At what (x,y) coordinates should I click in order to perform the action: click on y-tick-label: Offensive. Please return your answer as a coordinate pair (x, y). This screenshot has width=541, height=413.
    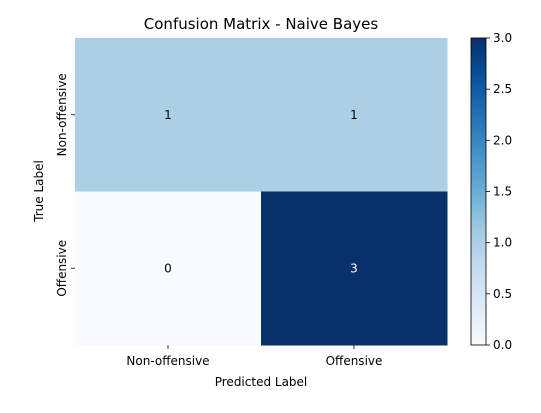
    Looking at the image, I should click on (62, 268).